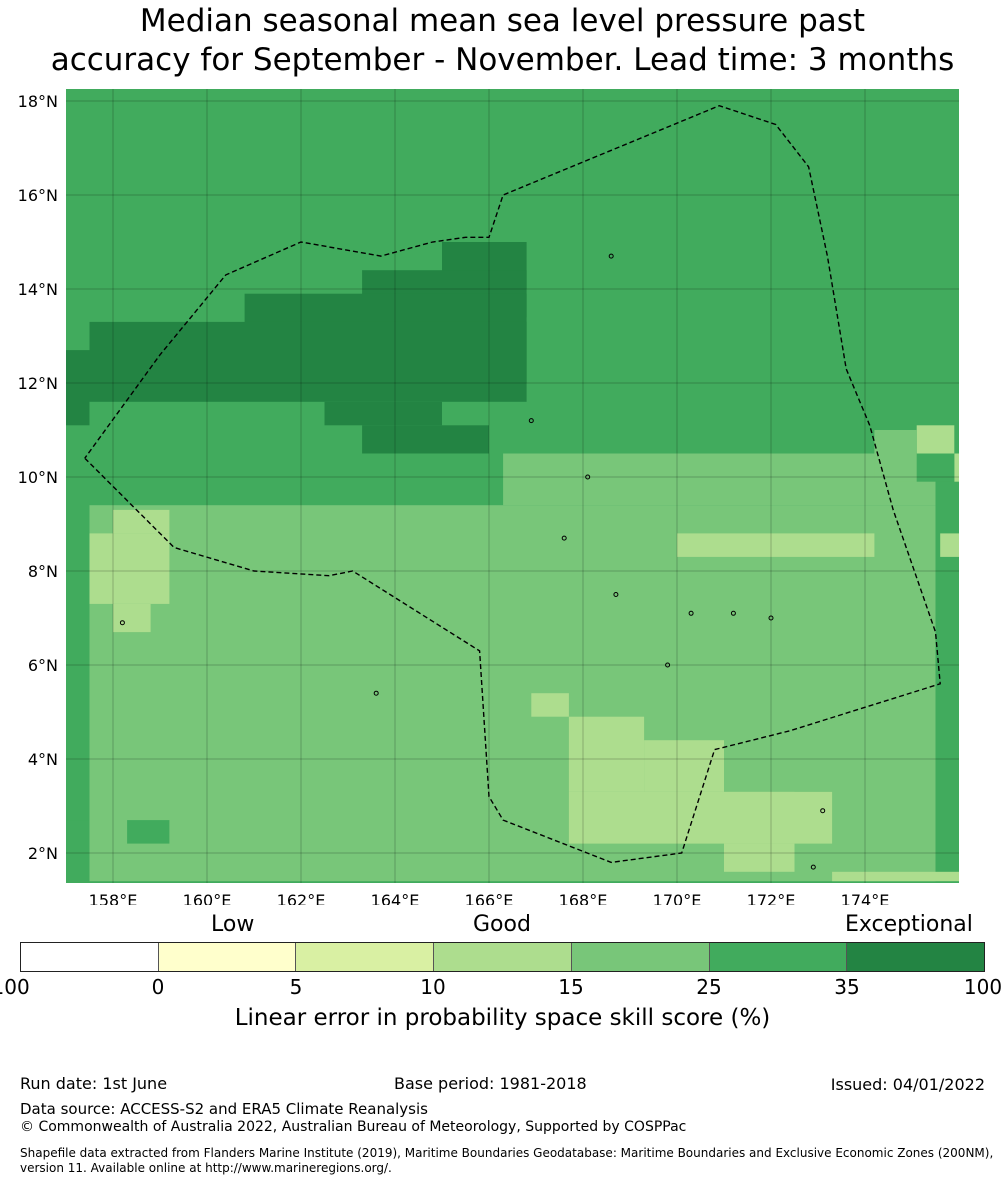 The width and height of the screenshot is (1005, 1185). I want to click on longitude-label: 164°E, so click(395, 898).